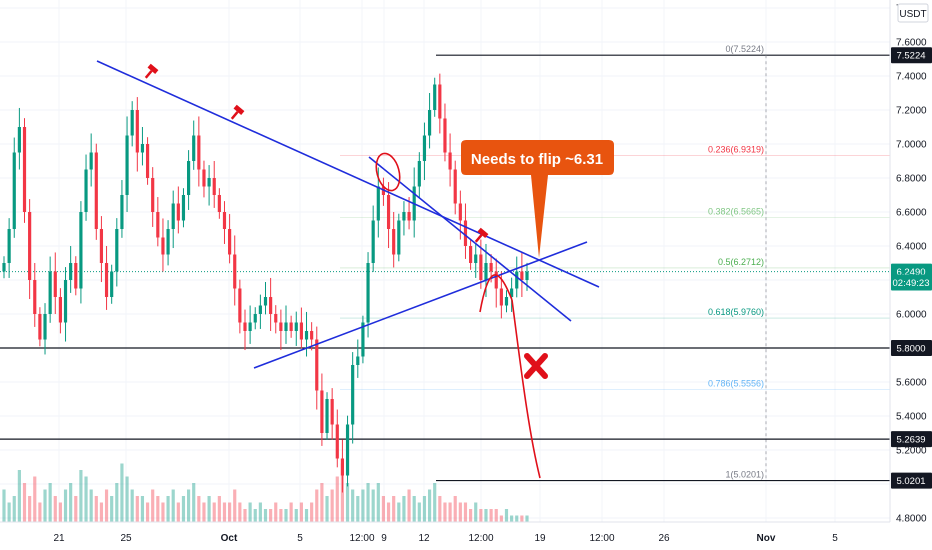 The width and height of the screenshot is (932, 550). I want to click on x-tick-label: 12:00, so click(480, 538).